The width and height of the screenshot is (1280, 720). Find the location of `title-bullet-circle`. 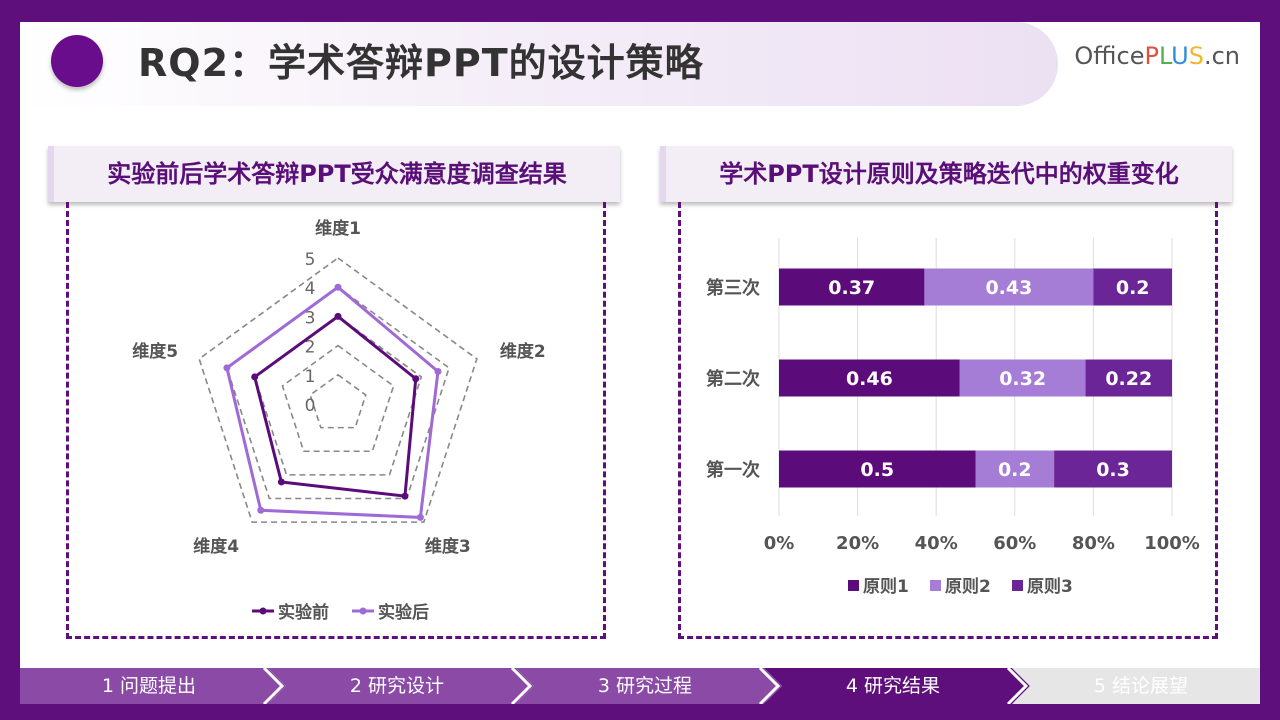

title-bullet-circle is located at coordinates (77, 61).